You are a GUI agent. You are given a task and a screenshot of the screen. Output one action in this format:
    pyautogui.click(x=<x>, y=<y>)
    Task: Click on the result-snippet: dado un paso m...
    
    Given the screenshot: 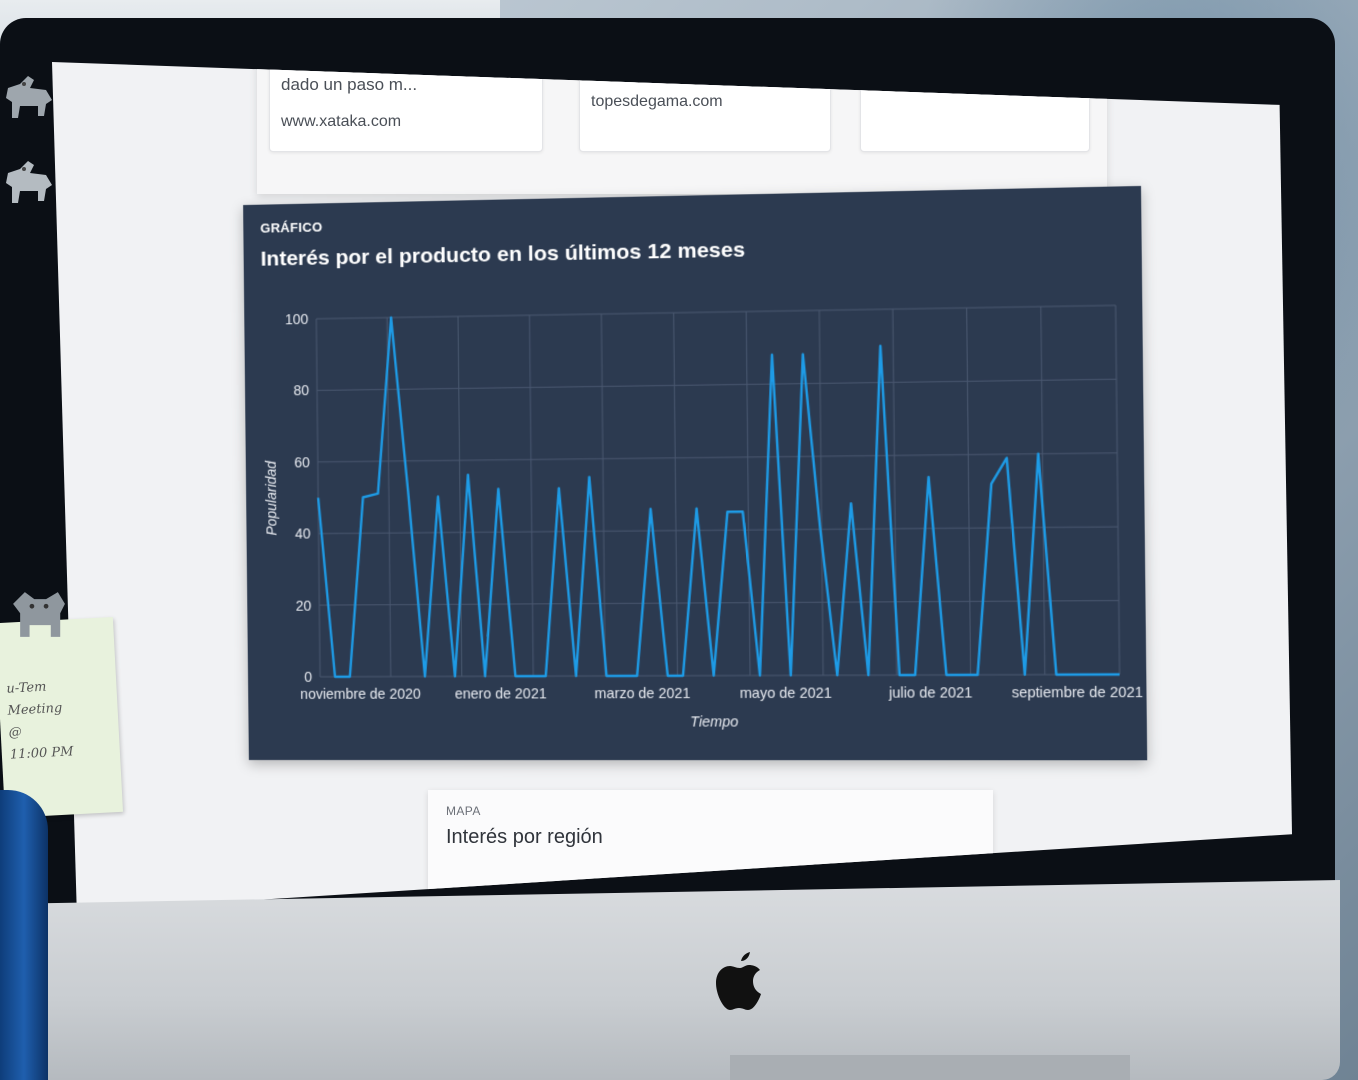 What is the action you would take?
    pyautogui.click(x=349, y=85)
    